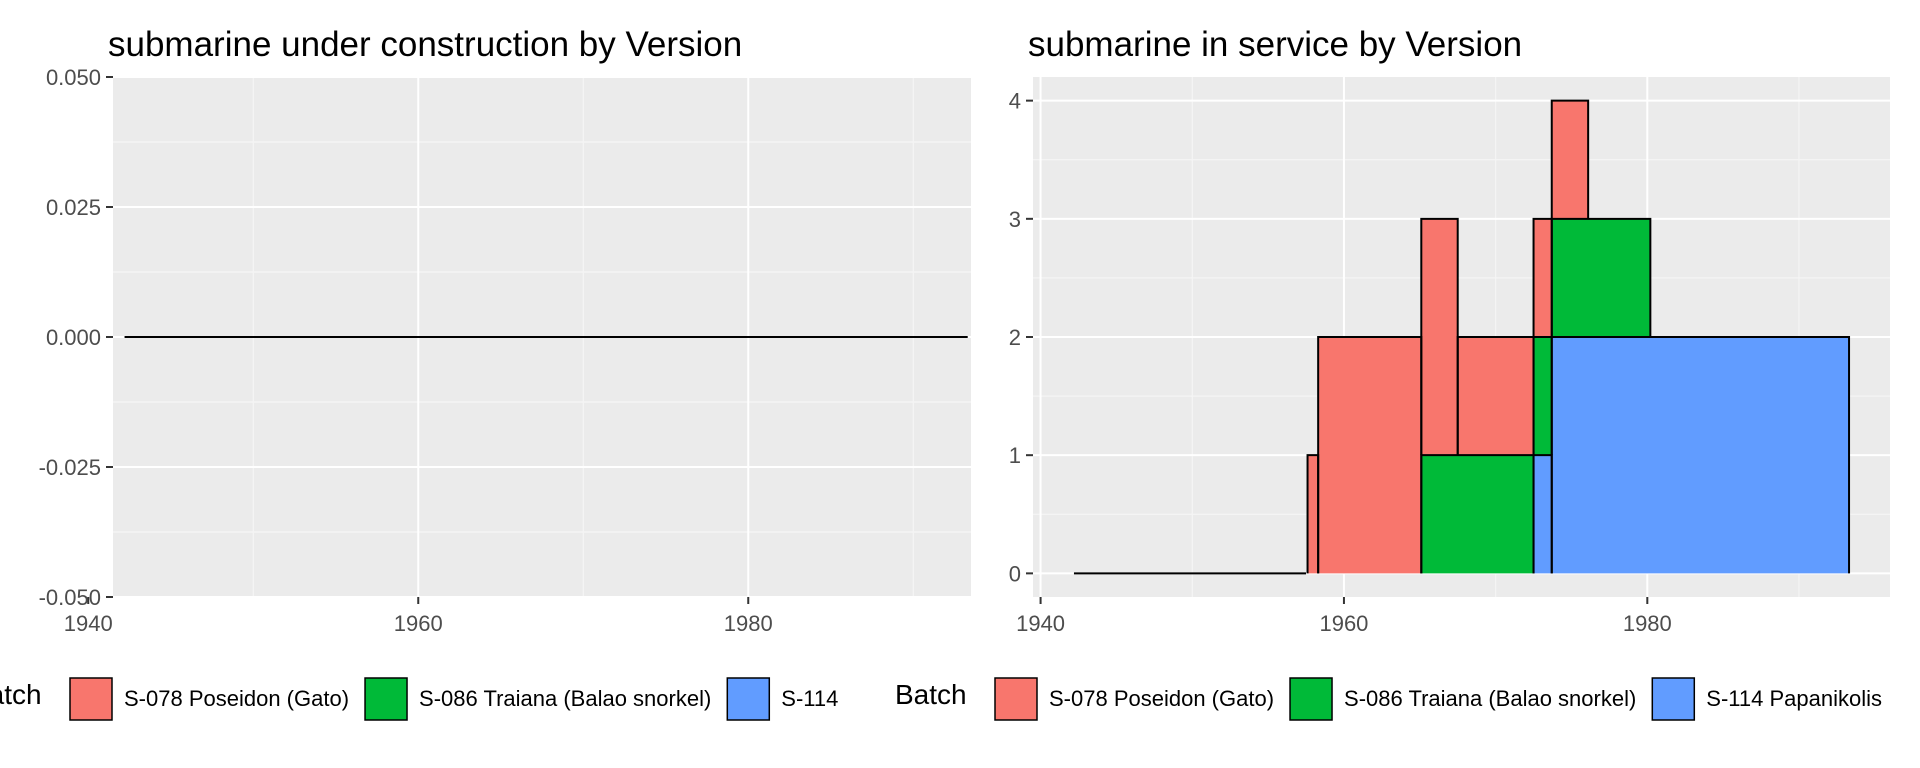 This screenshot has width=1920, height=768. I want to click on legend-label: S-114, so click(809, 698).